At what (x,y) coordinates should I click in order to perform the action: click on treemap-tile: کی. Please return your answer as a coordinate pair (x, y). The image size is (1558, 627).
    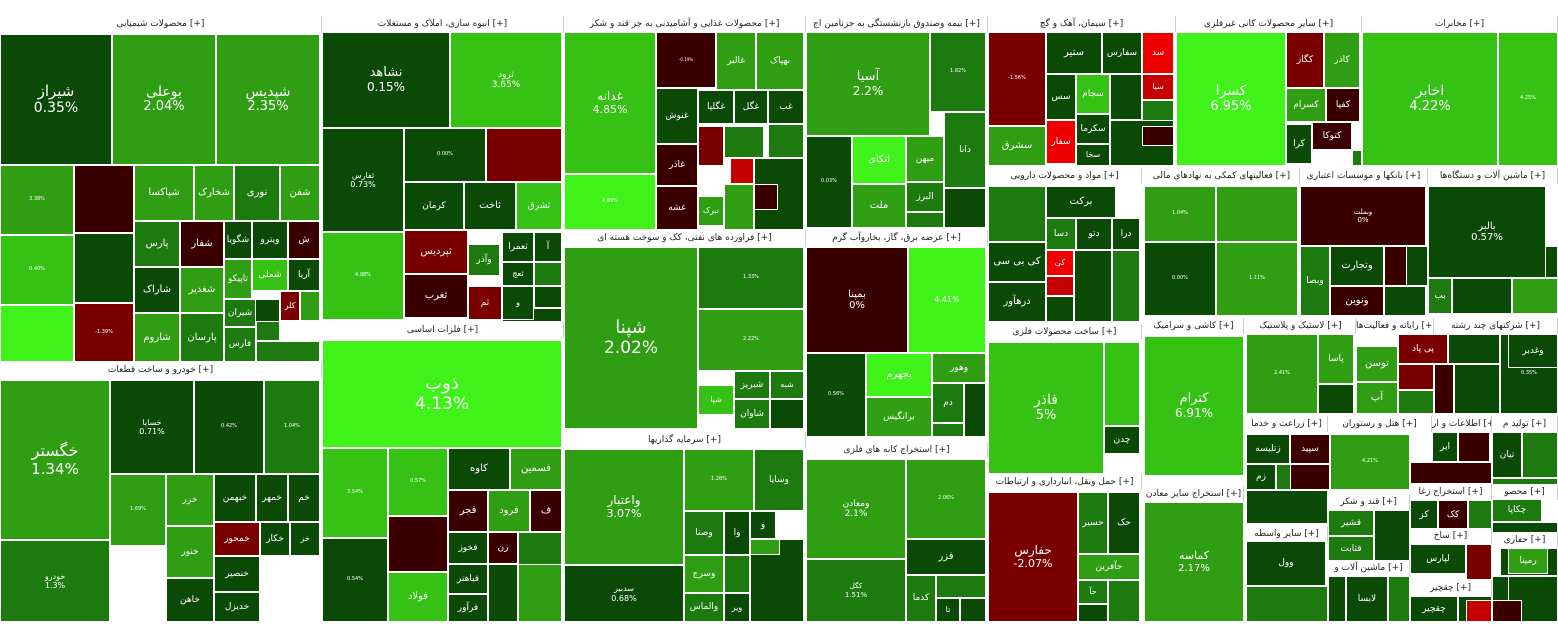
    Looking at the image, I should click on (1060, 263).